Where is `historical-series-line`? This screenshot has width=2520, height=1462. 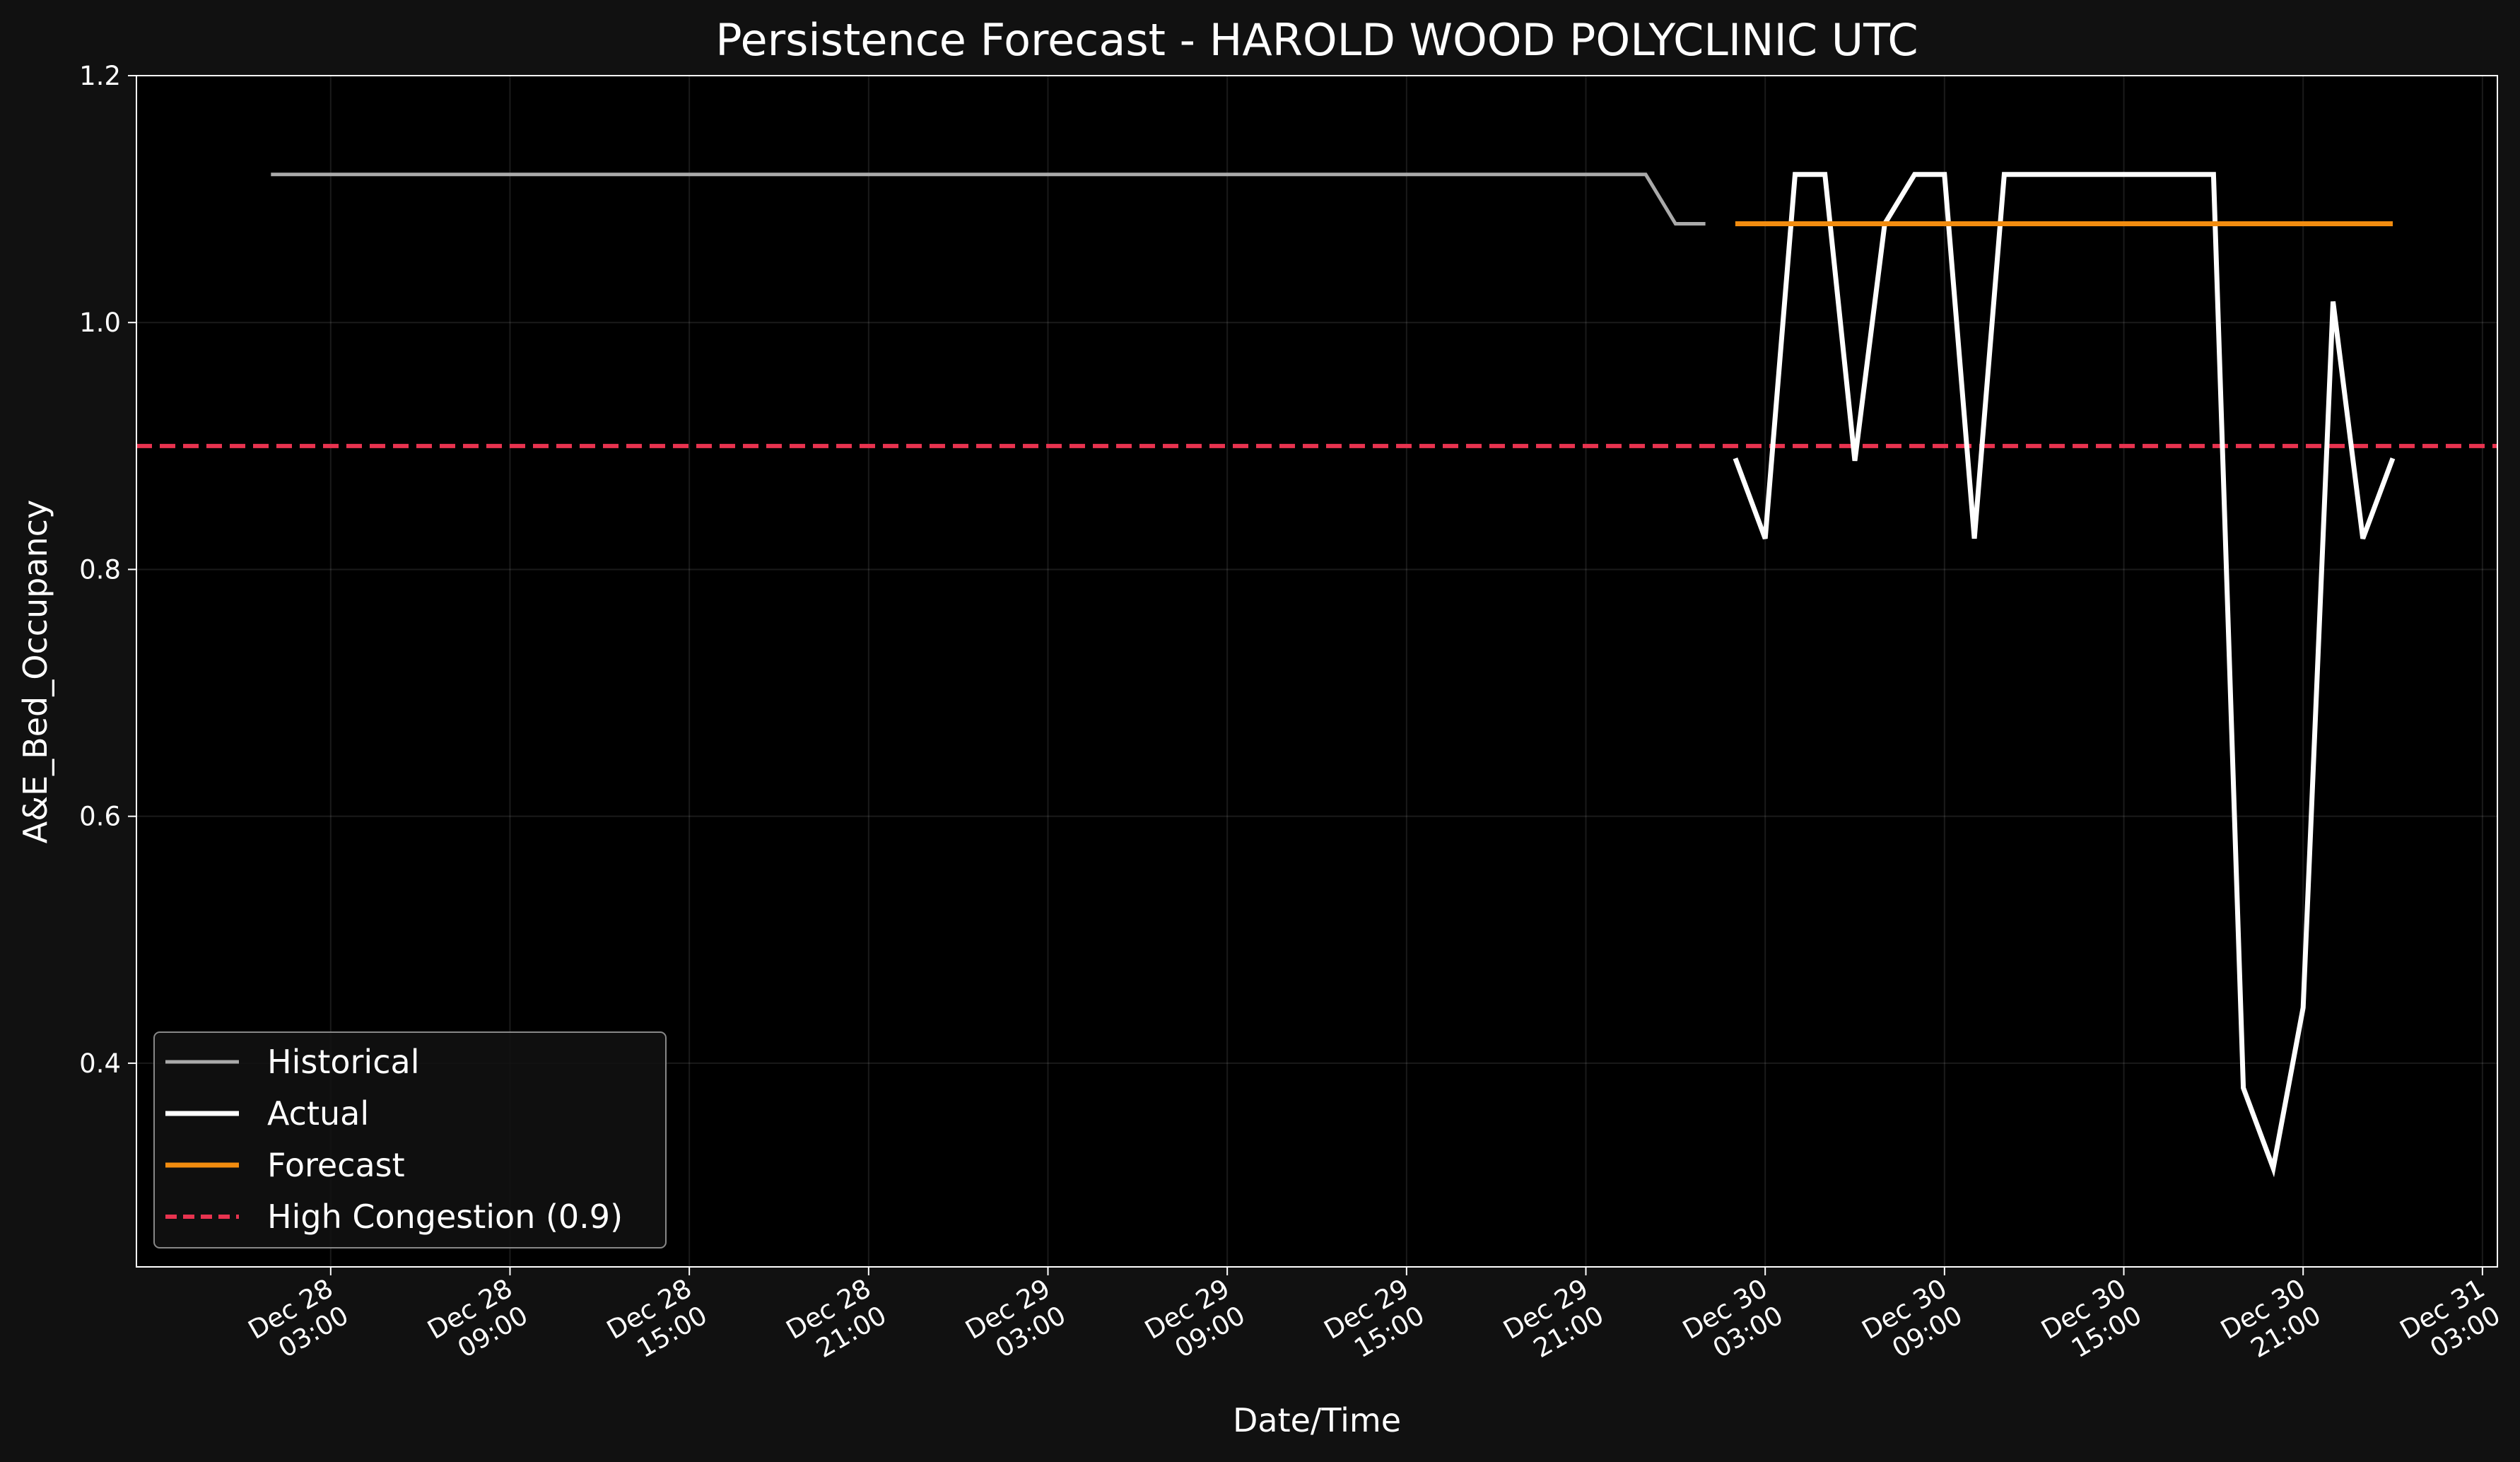 historical-series-line is located at coordinates (988, 199).